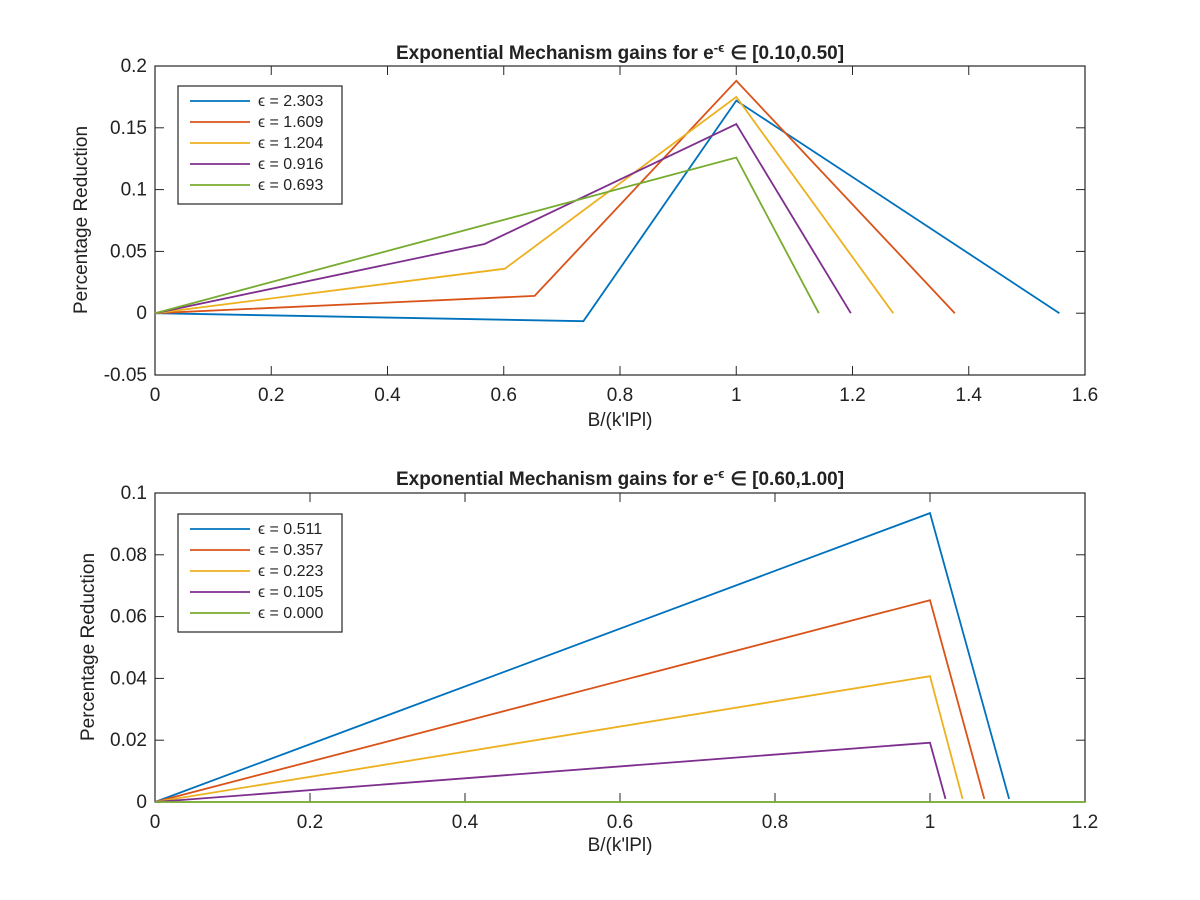  What do you see at coordinates (290, 571) in the screenshot?
I see `bottom-chart-legend-label: ϵ = 0.223` at bounding box center [290, 571].